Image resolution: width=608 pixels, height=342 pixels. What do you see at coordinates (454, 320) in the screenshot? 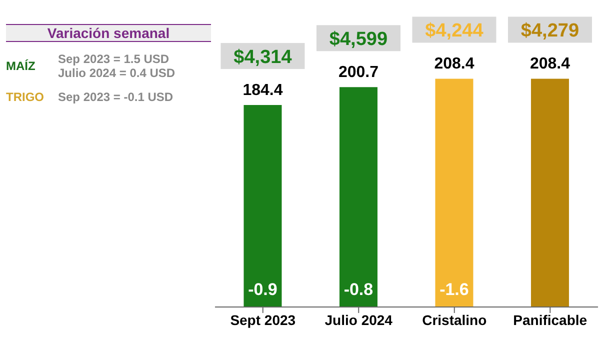
I see `x-tick-label: Cristalino` at bounding box center [454, 320].